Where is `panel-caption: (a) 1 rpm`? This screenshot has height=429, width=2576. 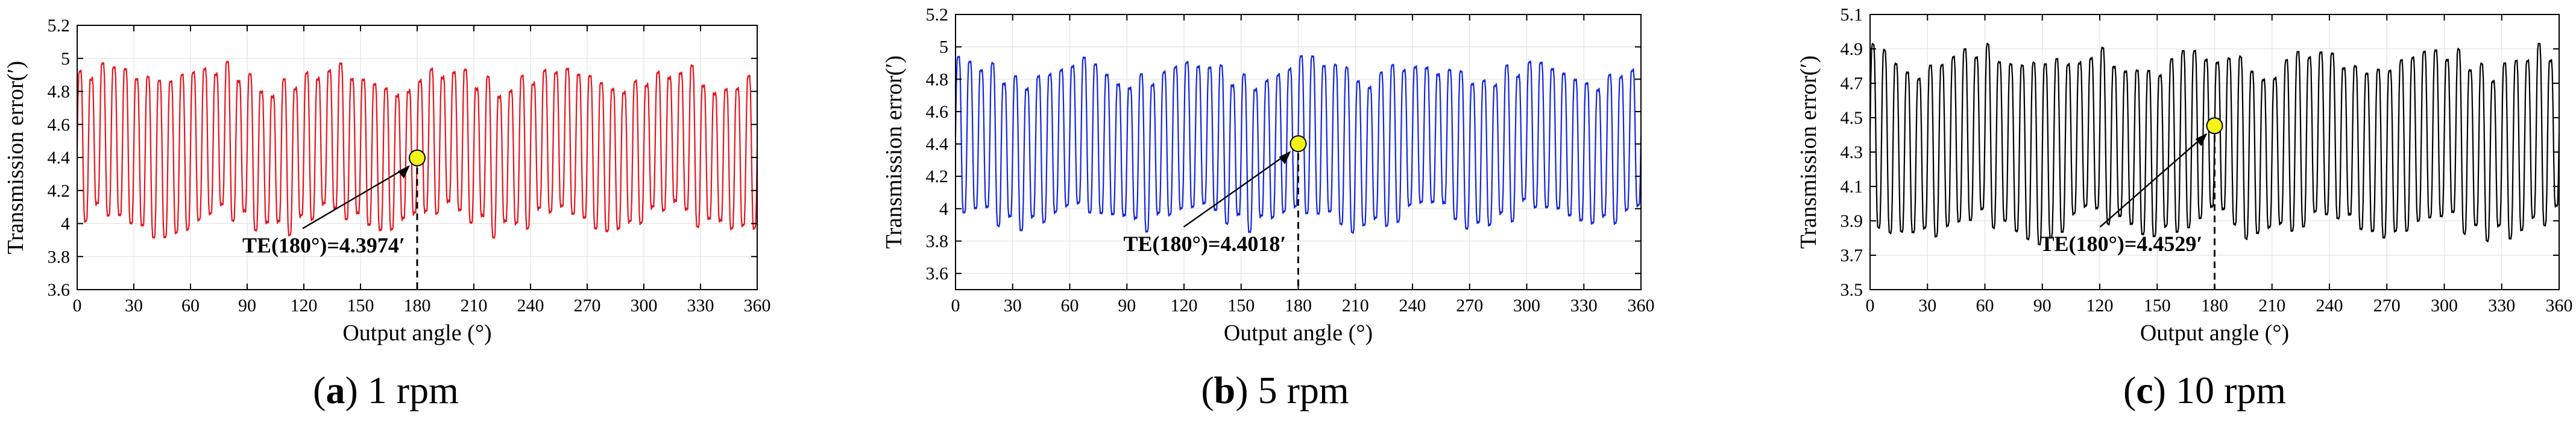 panel-caption: (a) 1 rpm is located at coordinates (386, 390).